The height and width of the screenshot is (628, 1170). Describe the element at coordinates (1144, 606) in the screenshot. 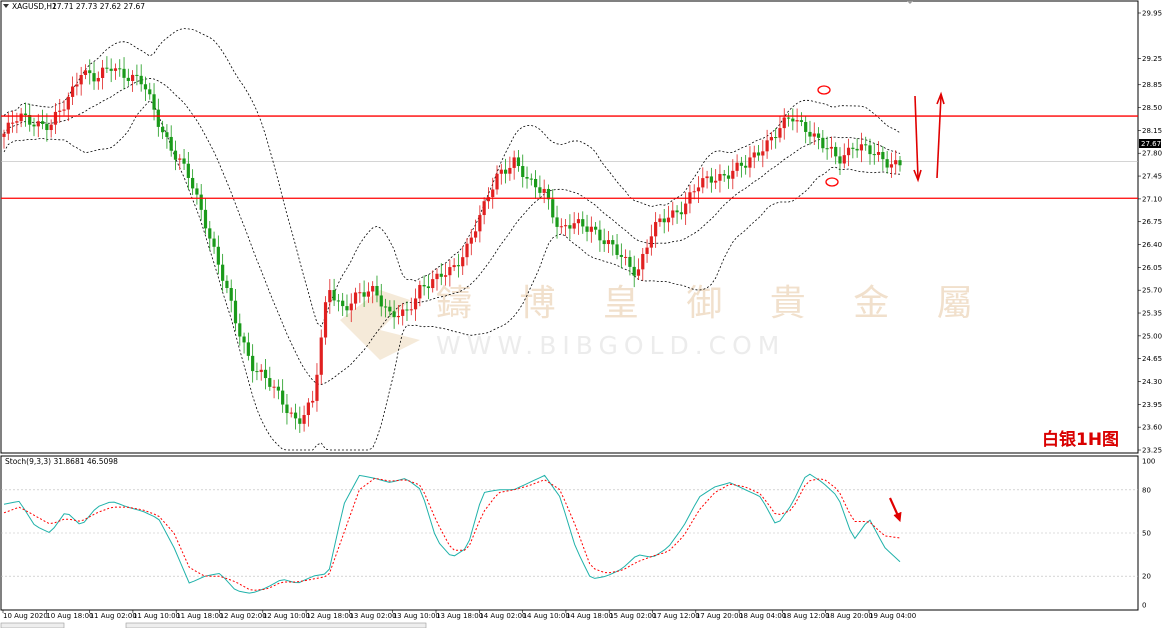

I see `stoch-tick-label: 0` at that location.